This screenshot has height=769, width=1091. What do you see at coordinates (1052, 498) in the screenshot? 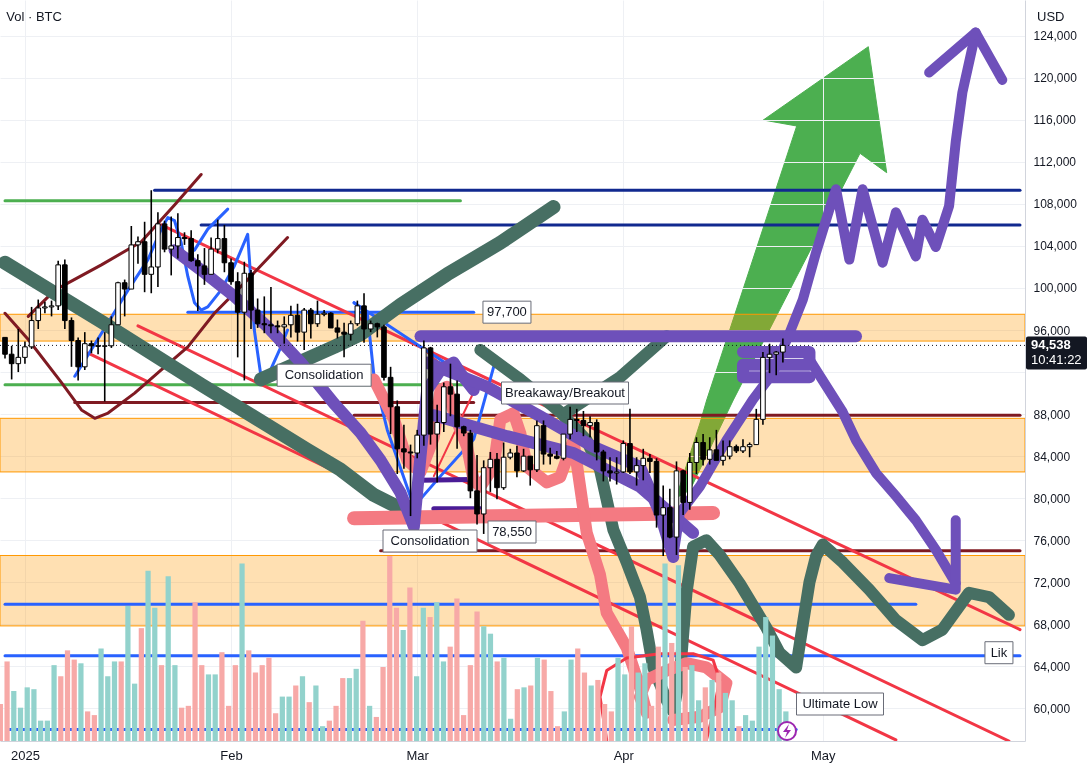
I see `y-tick-label: 80,000` at bounding box center [1052, 498].